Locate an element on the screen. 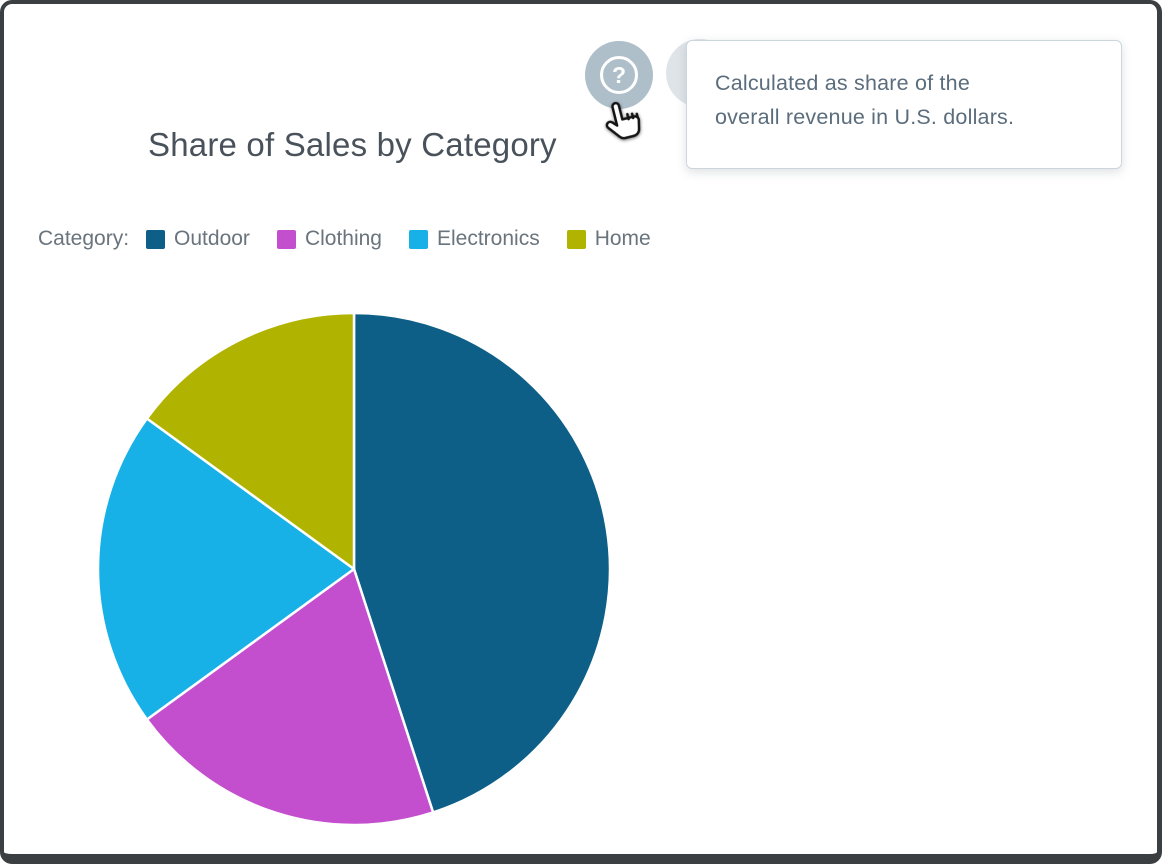  pie-slice-outdoor is located at coordinates (482, 562).